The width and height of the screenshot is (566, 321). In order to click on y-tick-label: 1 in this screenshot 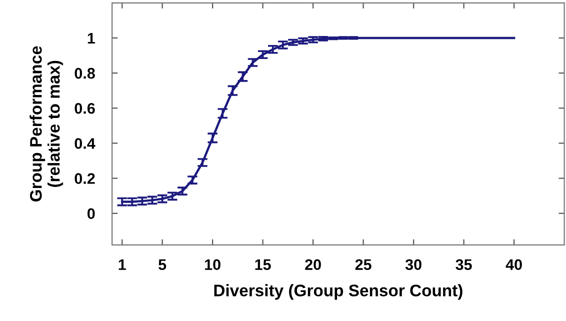, I will do `click(91, 38)`.